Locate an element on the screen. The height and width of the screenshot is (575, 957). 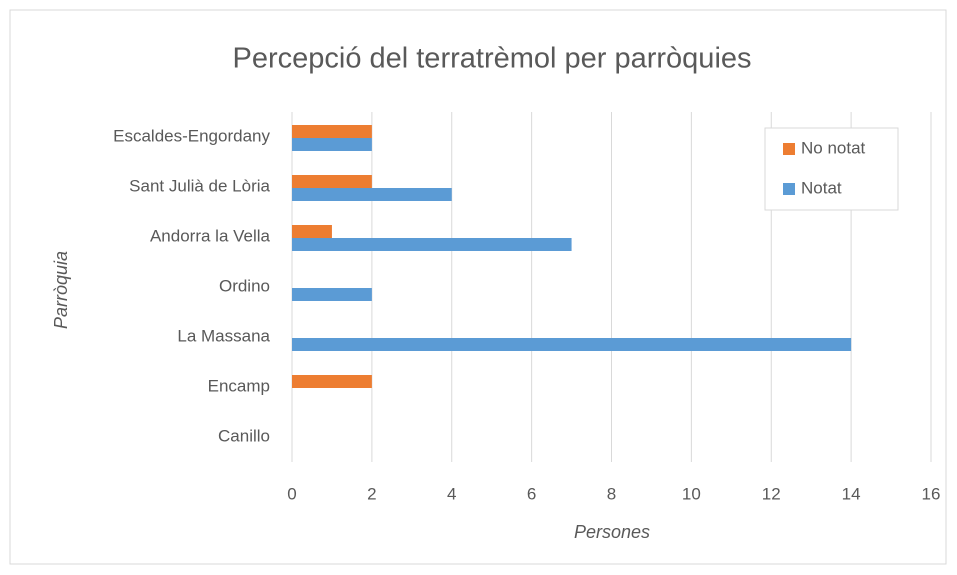
y-tick-label: La Massana is located at coordinates (223, 335).